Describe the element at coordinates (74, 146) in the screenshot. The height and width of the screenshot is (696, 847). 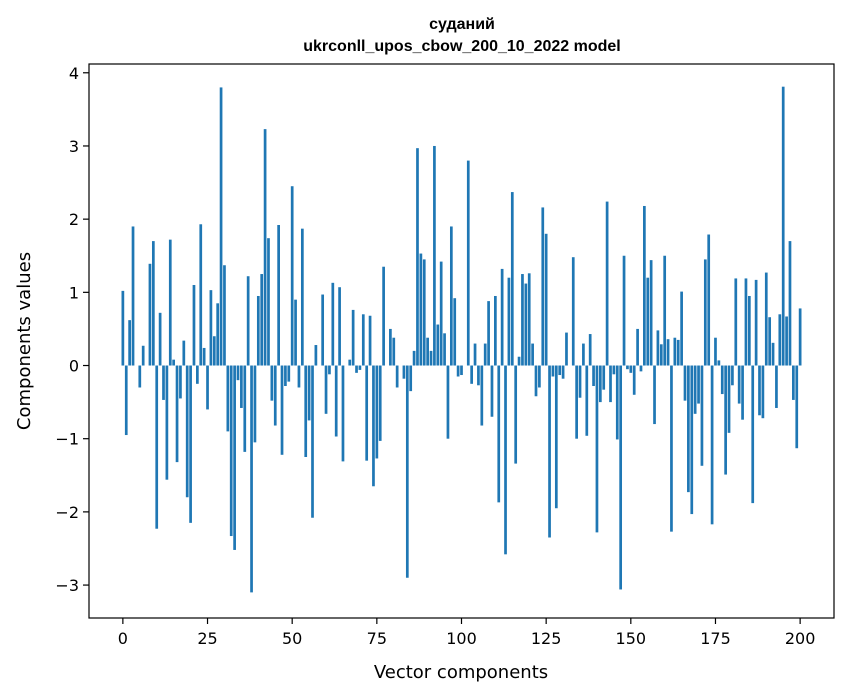
I see `y-tick-label: 3` at that location.